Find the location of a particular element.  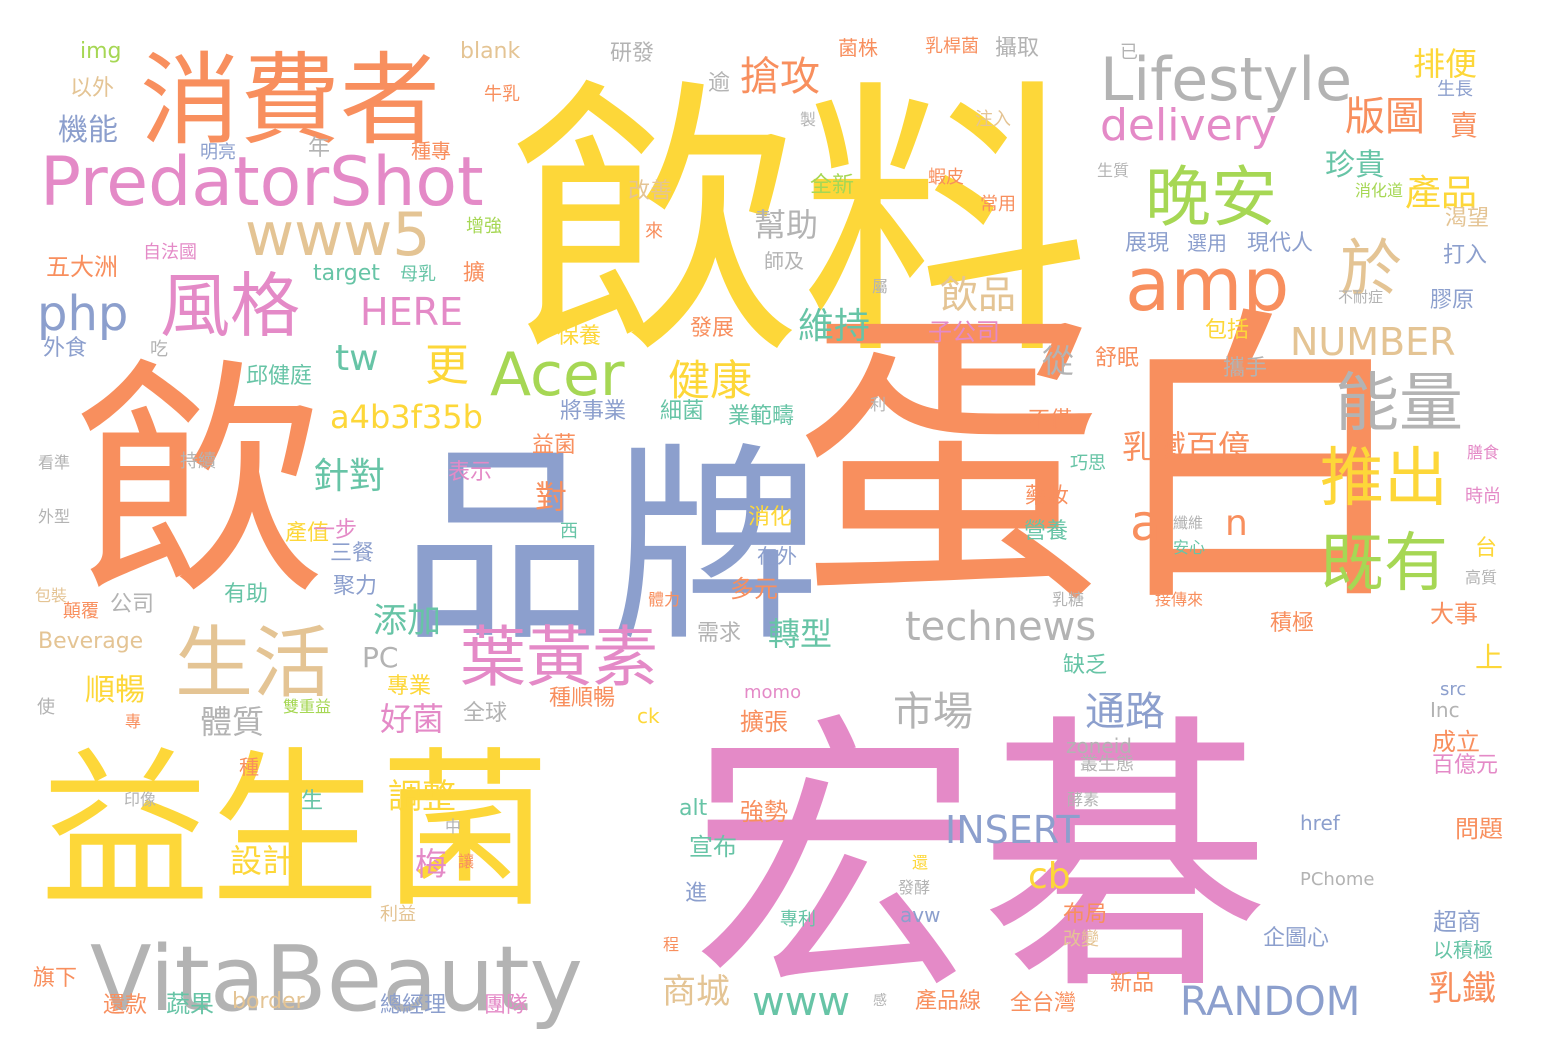

word-56: 好菌 is located at coordinates (412, 719).